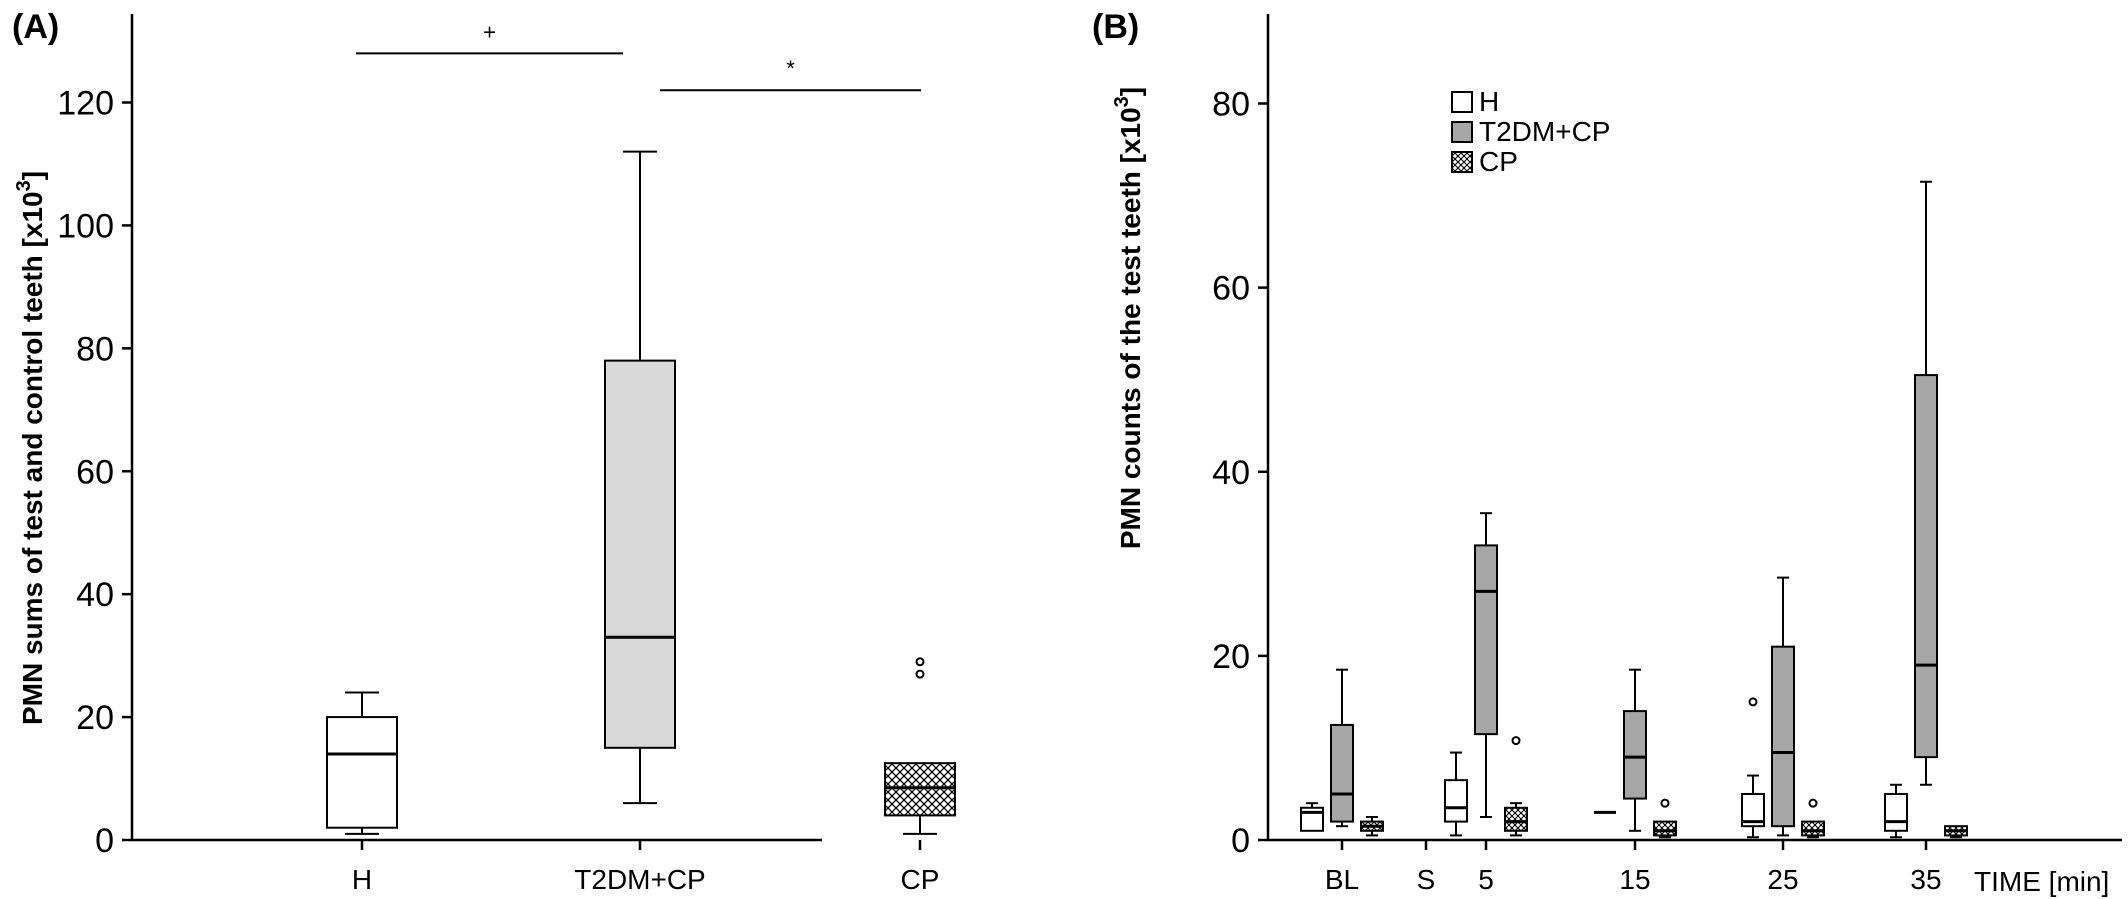 Image resolution: width=2128 pixels, height=899 pixels. I want to click on panel-a-y-ticks: 0 20 40 60 80 100 120, so click(94, 472).